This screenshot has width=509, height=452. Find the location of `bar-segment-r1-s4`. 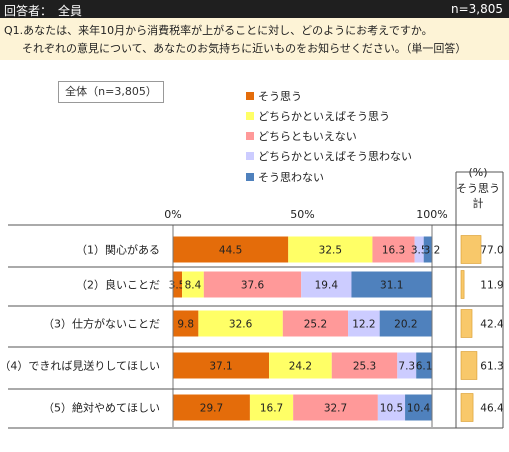

bar-segment-r1-s4 is located at coordinates (419, 249).